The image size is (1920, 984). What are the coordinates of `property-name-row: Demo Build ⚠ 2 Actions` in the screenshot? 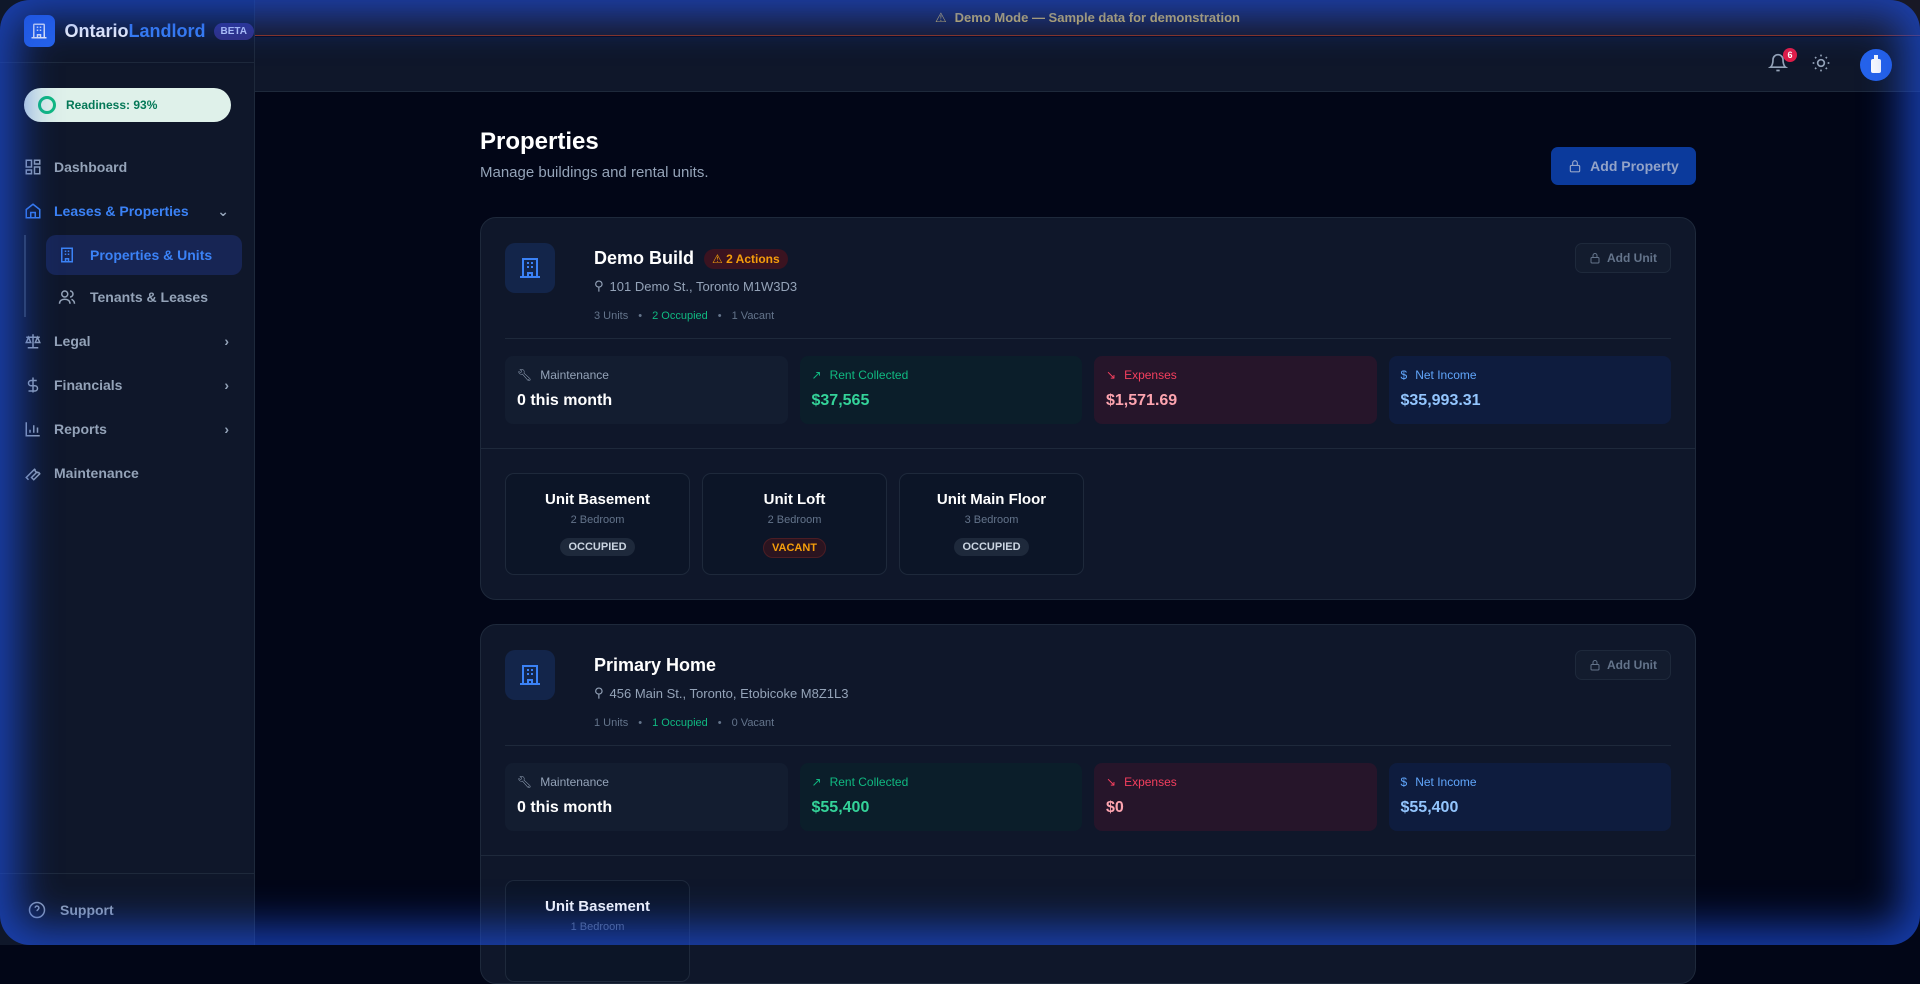 It's located at (691, 258).